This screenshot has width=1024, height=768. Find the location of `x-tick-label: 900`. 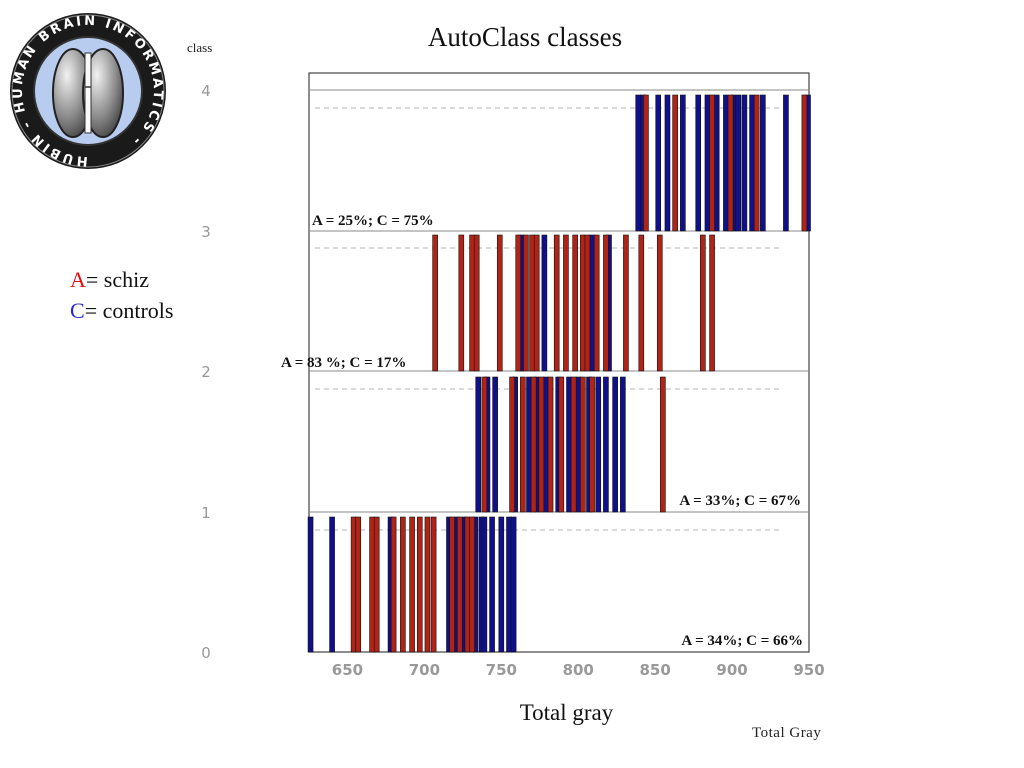

x-tick-label: 900 is located at coordinates (731, 670).